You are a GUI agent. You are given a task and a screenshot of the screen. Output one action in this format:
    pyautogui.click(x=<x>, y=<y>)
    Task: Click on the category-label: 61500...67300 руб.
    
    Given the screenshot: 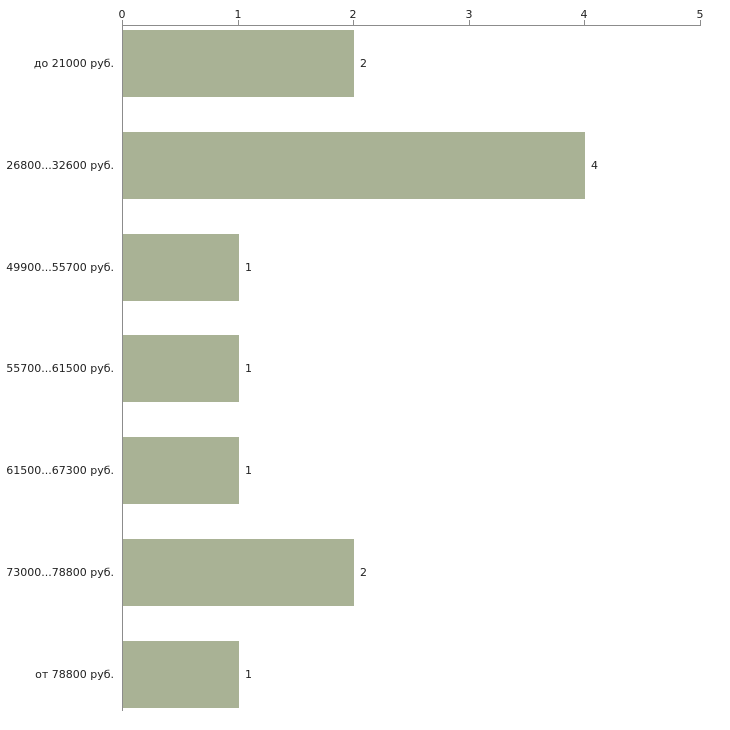 What is the action you would take?
    pyautogui.click(x=60, y=470)
    